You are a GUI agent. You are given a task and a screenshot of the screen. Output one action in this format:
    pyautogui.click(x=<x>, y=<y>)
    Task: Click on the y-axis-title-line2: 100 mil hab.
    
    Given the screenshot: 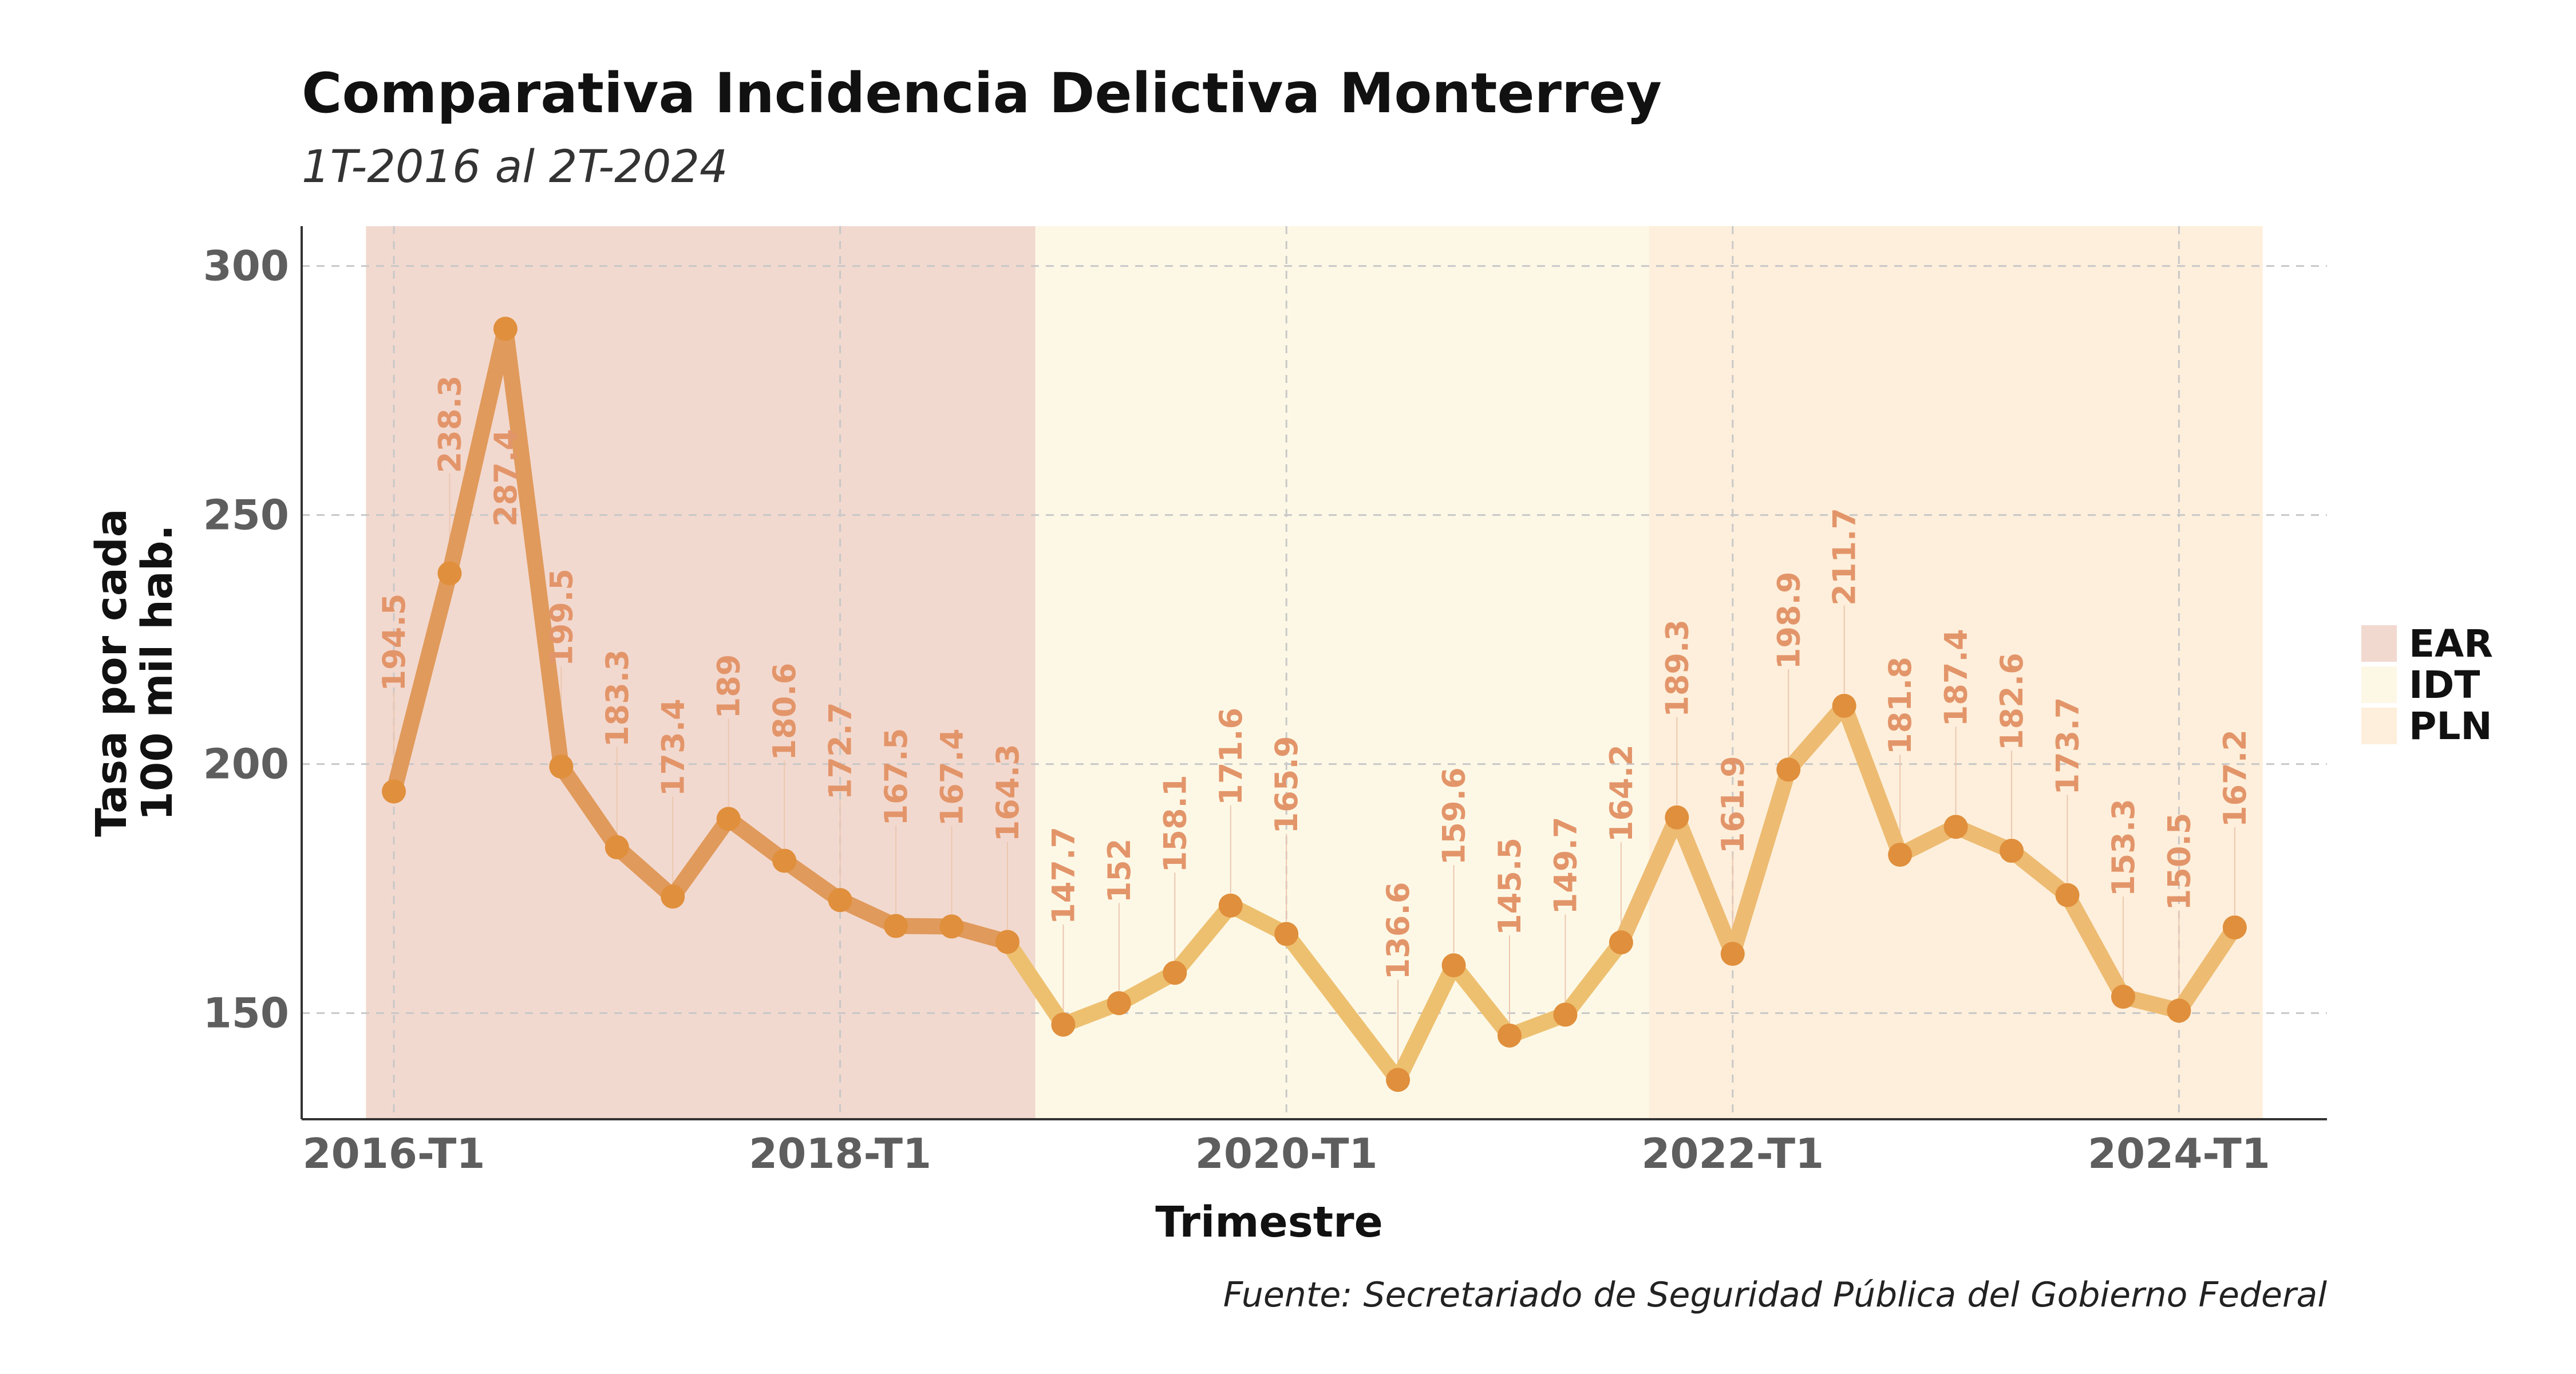 What is the action you would take?
    pyautogui.click(x=157, y=672)
    